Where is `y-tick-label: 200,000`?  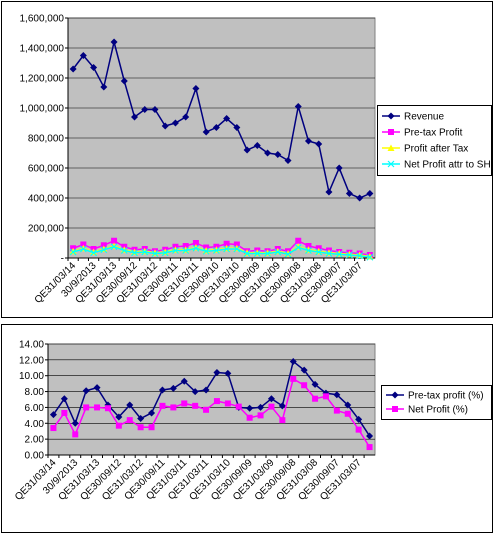
y-tick-label: 200,000 is located at coordinates (46, 229).